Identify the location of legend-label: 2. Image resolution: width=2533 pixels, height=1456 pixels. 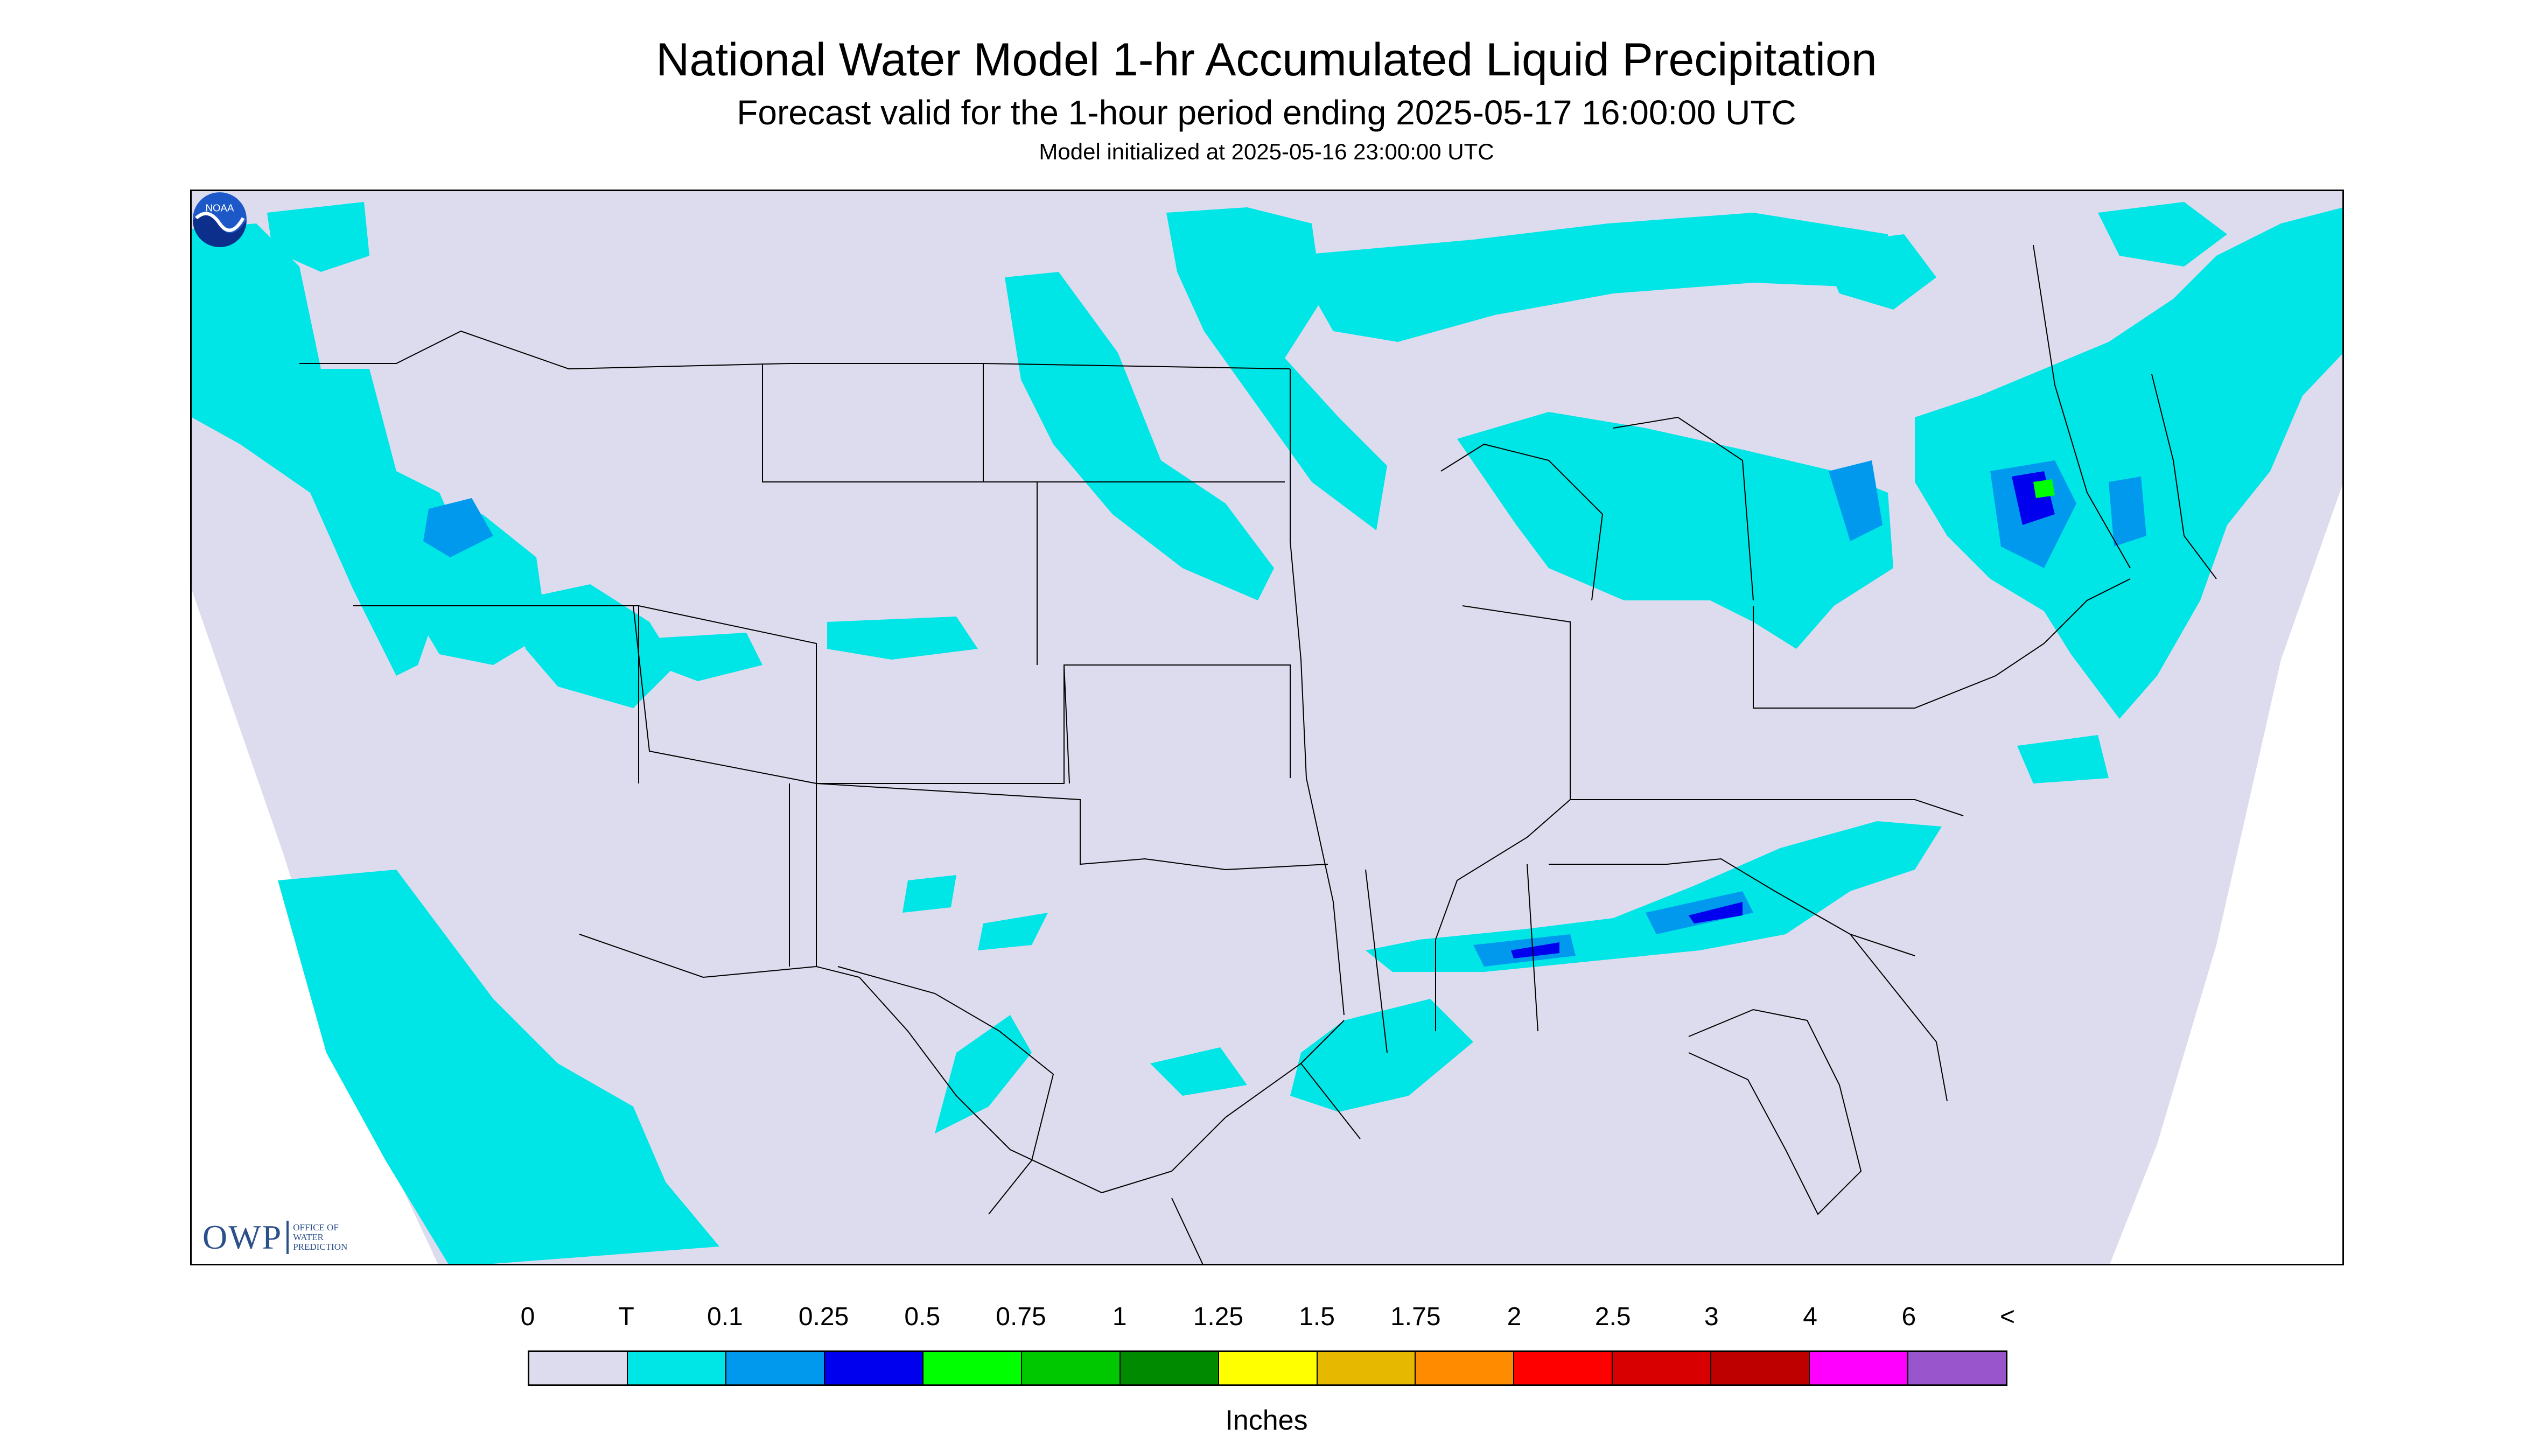
(1515, 1317).